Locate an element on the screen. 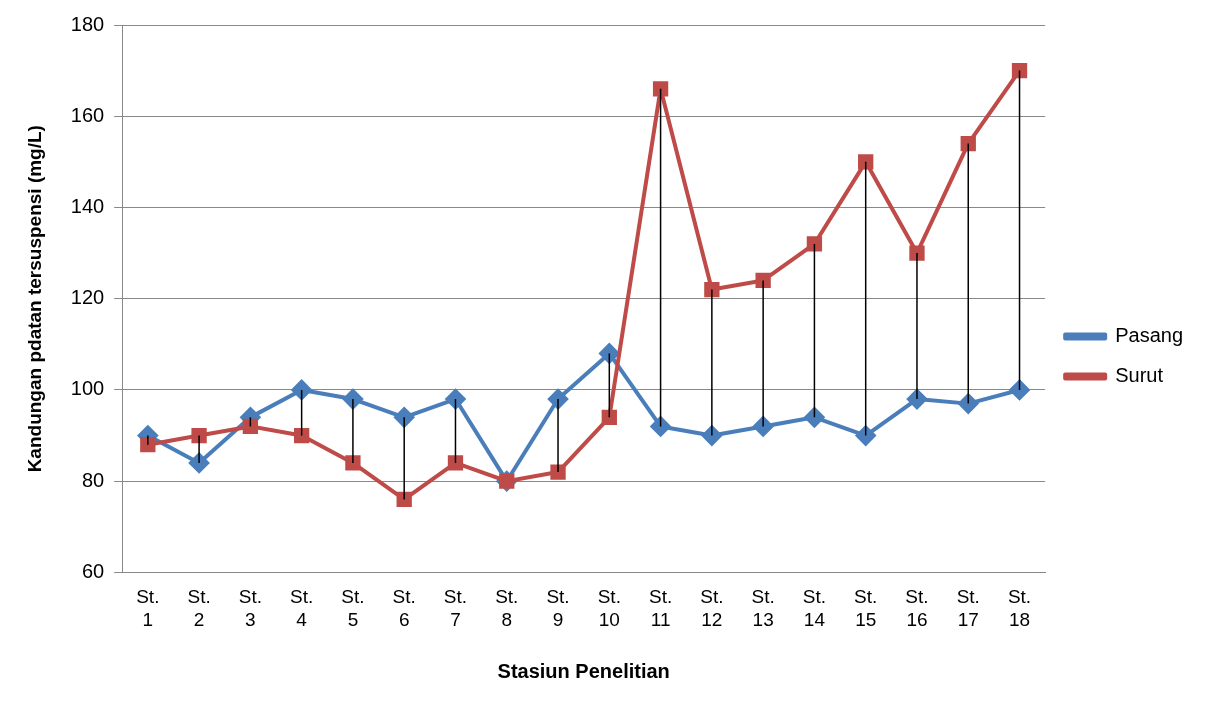  x-tick-label: St. 8 is located at coordinates (507, 608).